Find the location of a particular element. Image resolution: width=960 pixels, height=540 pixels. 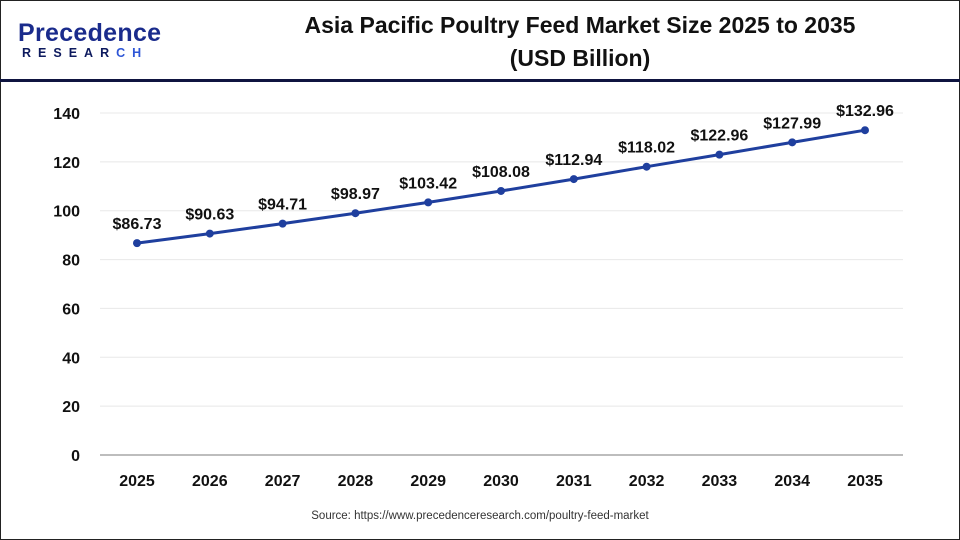

x-tick-label: 2029 is located at coordinates (428, 481).